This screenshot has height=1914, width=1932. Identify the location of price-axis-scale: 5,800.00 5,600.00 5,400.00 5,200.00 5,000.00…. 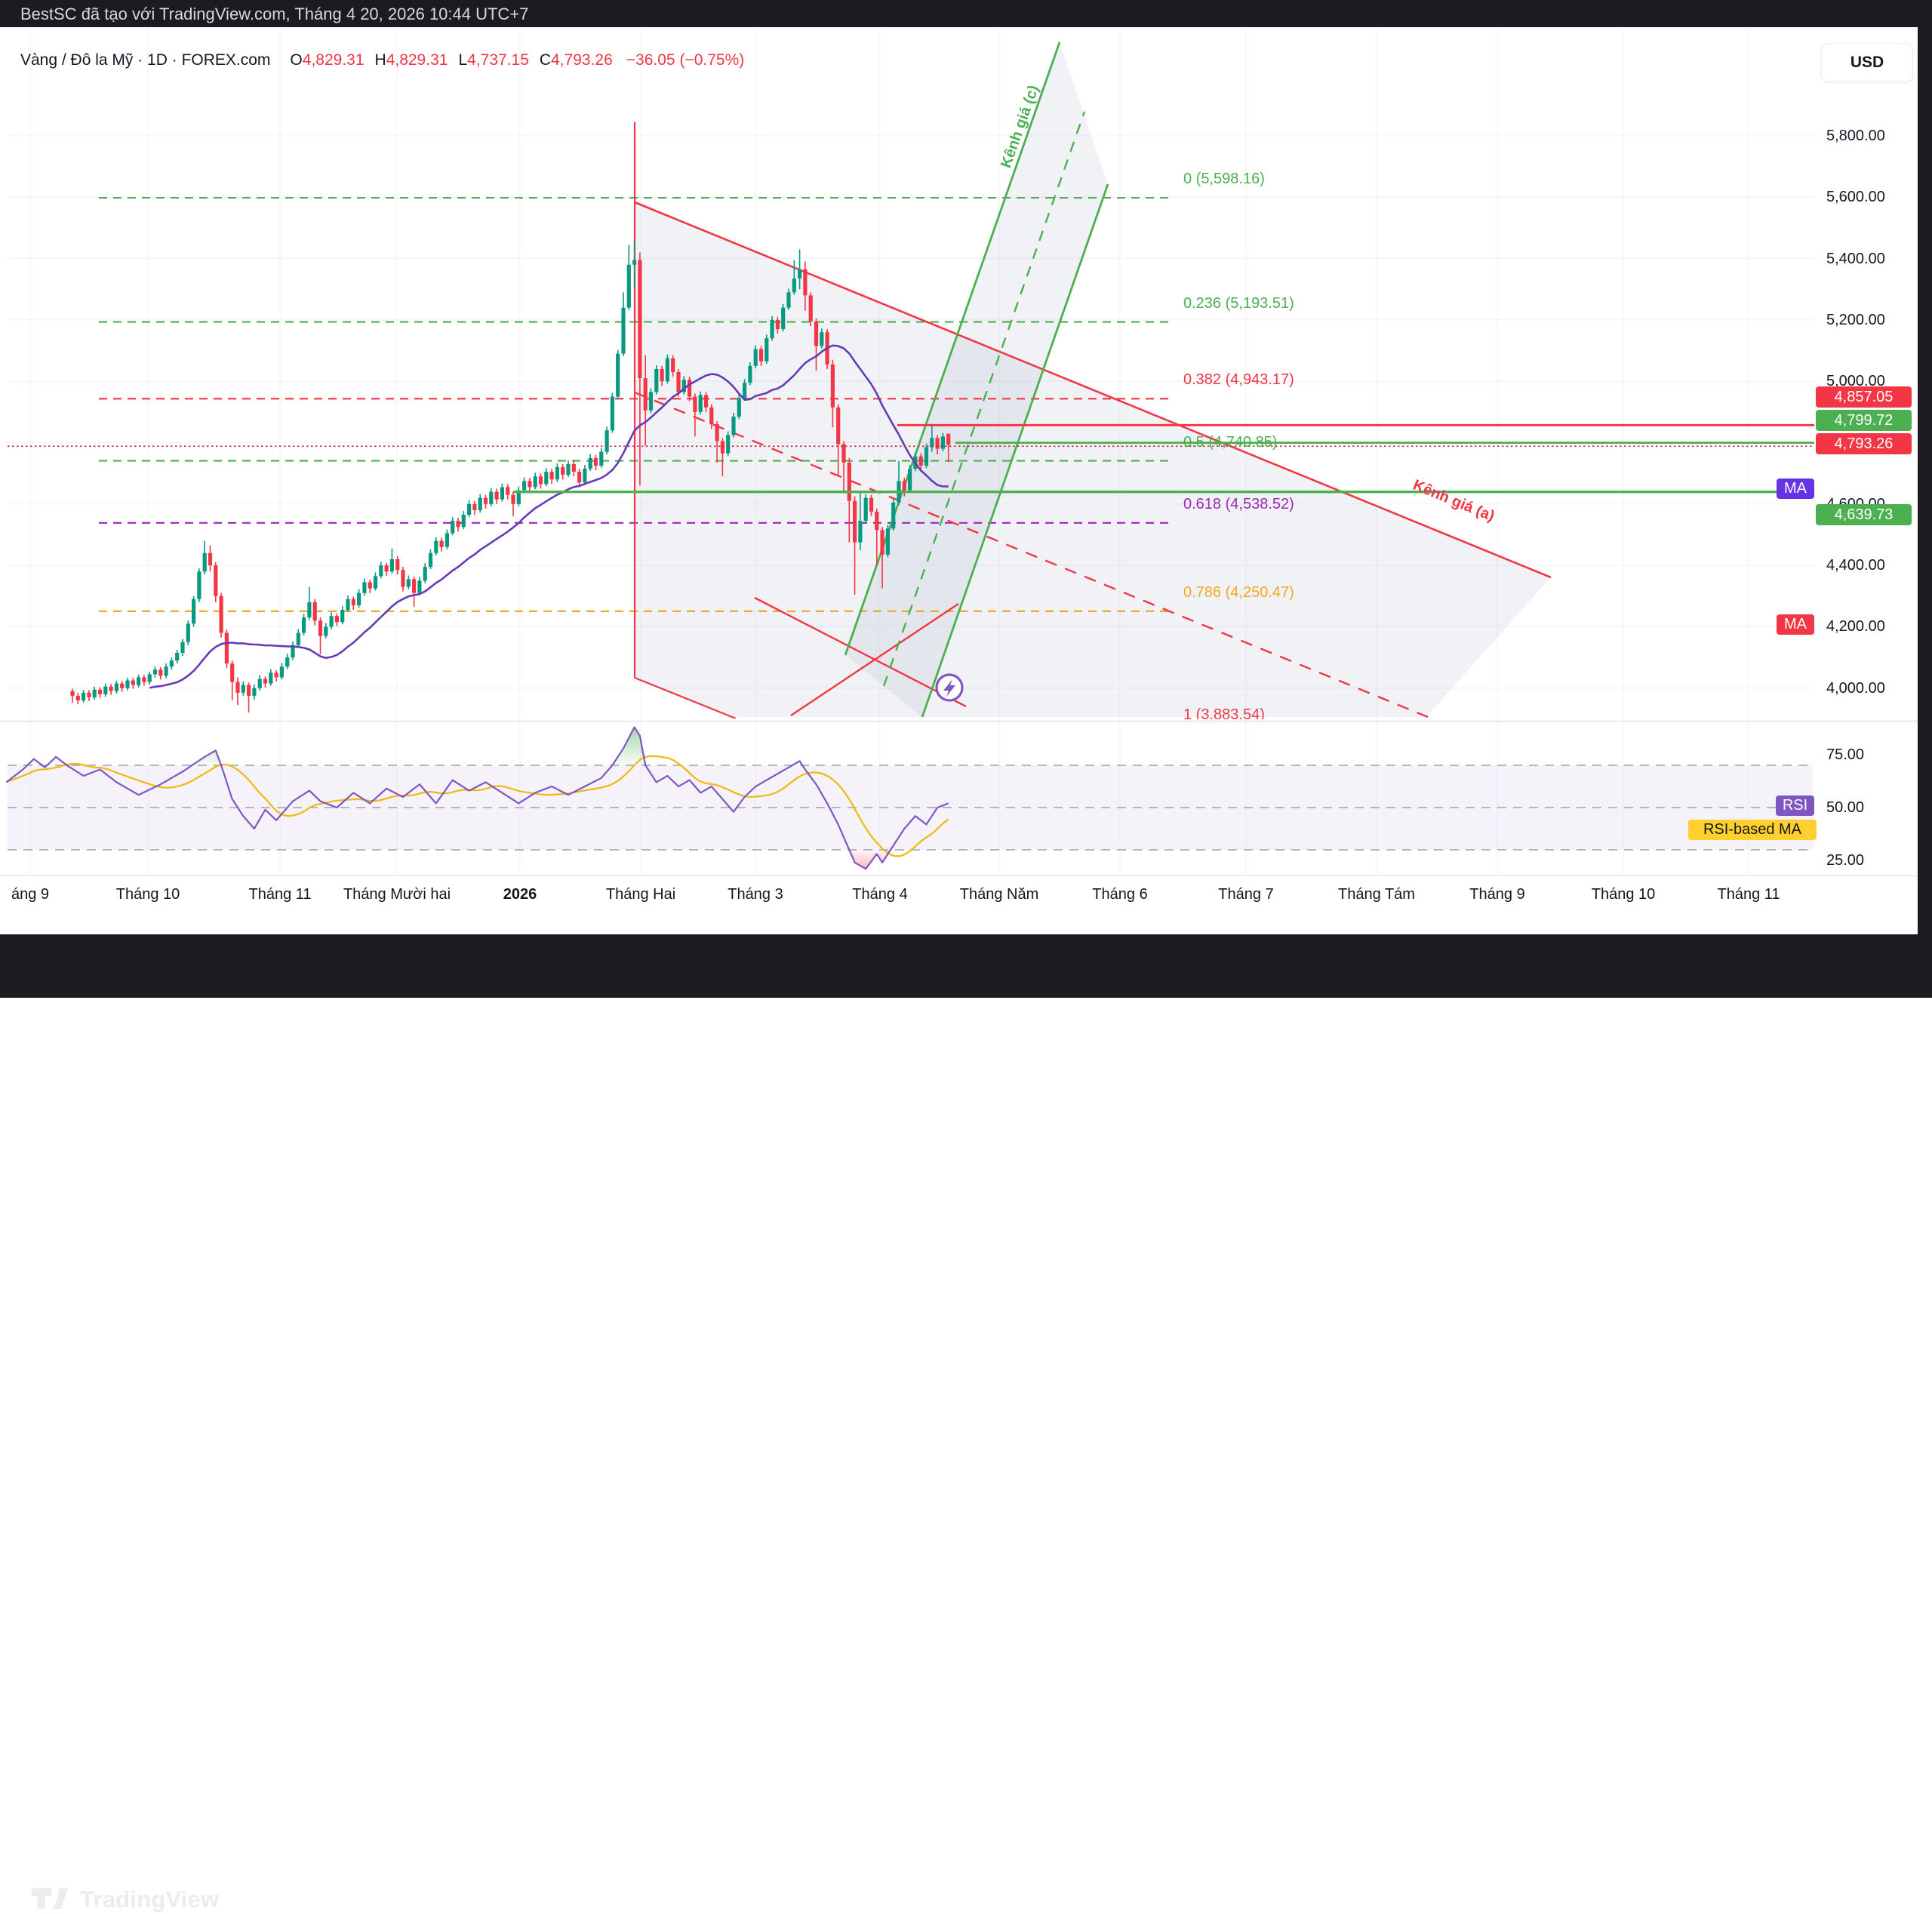
(1867, 451).